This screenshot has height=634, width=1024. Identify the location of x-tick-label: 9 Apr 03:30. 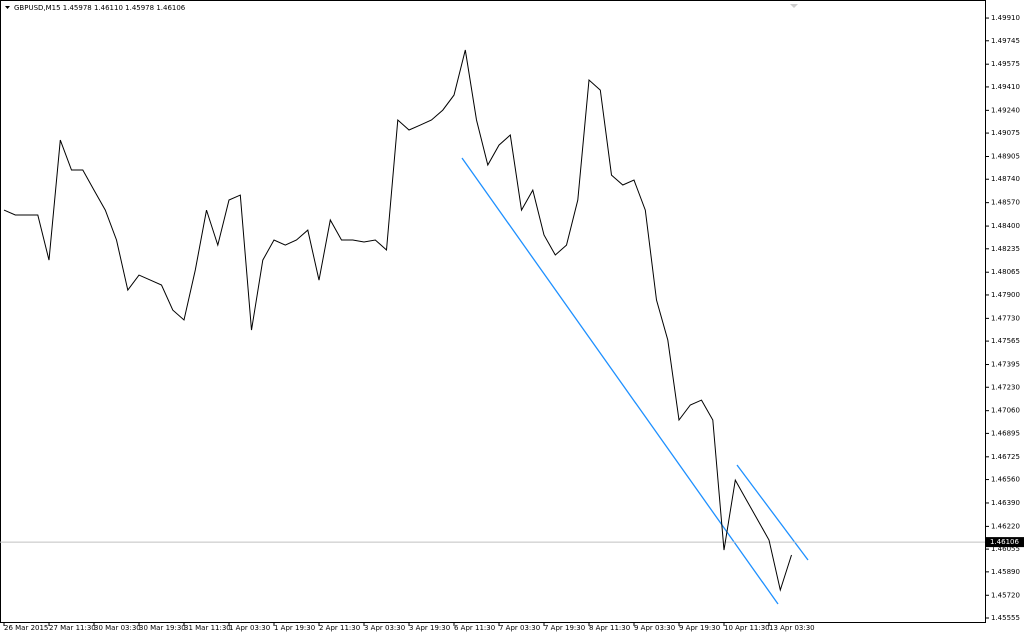
(654, 628).